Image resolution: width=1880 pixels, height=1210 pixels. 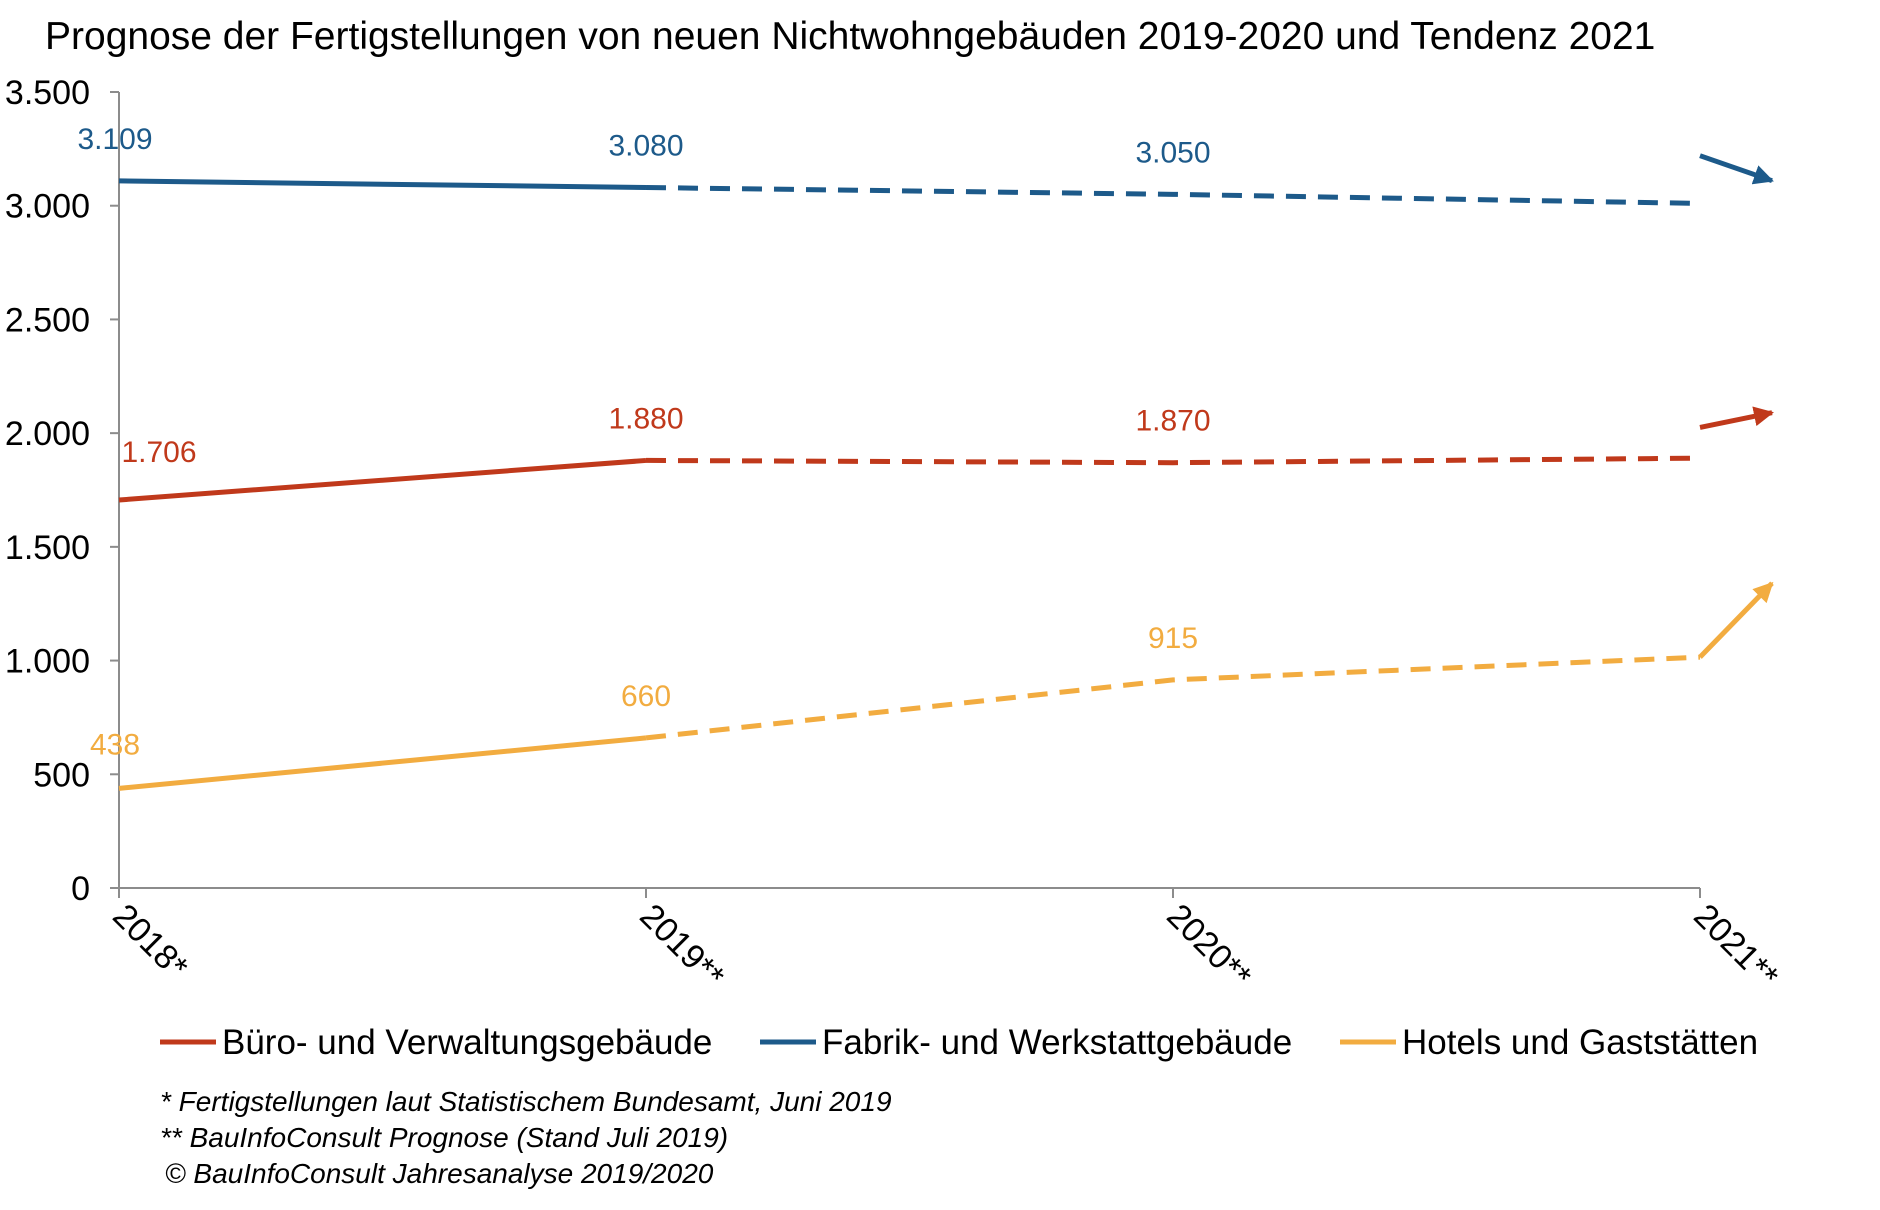 I want to click on data-label: 438, so click(x=115, y=744).